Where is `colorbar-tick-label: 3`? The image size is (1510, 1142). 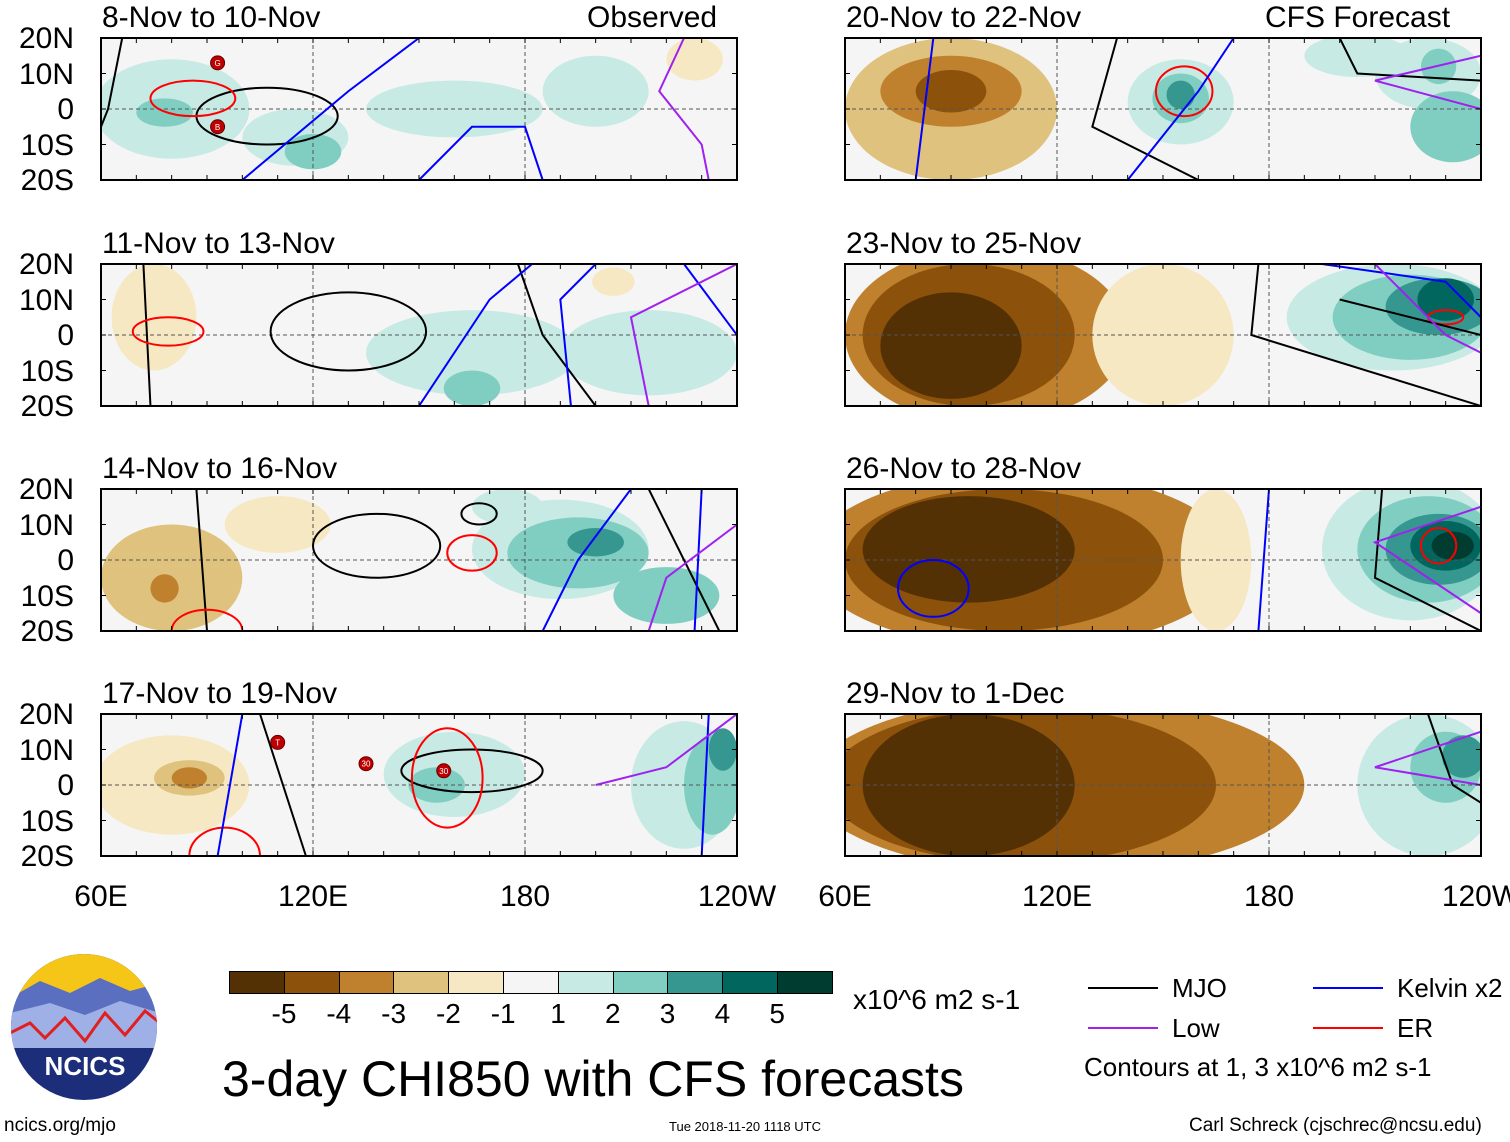 colorbar-tick-label: 3 is located at coordinates (667, 1013).